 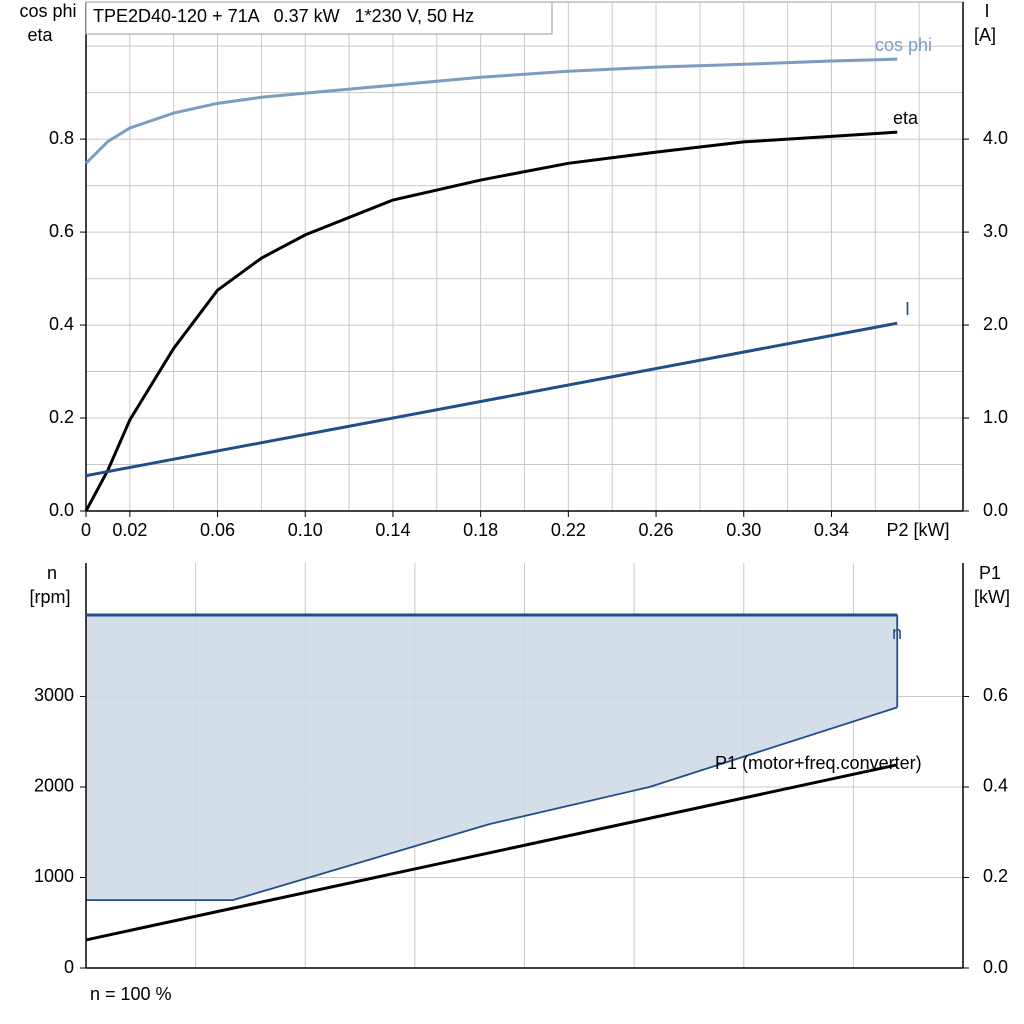 I want to click on title-box, so click(x=319, y=18).